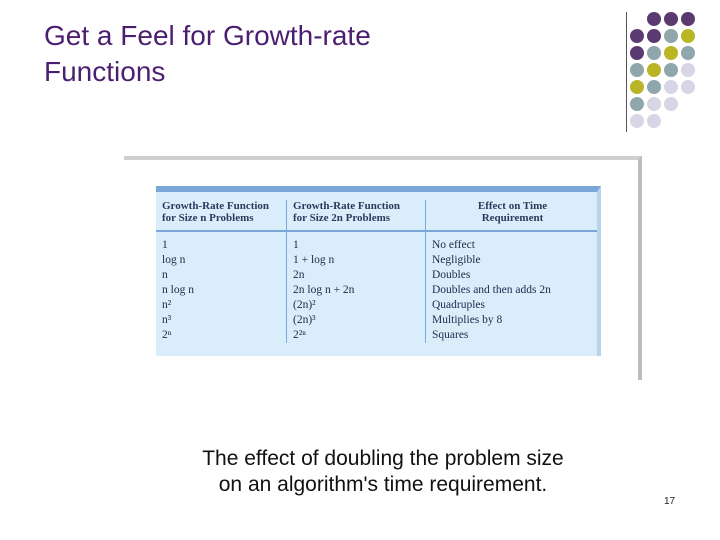  I want to click on page-number: 17, so click(670, 501).